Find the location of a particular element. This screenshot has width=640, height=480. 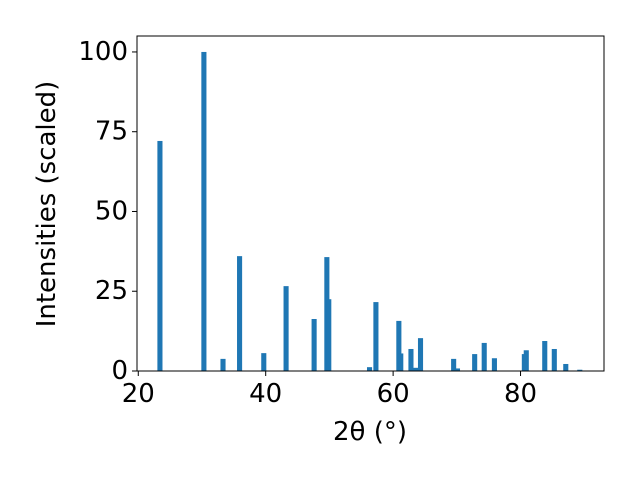

x-tick-label: 20 is located at coordinates (138, 394).